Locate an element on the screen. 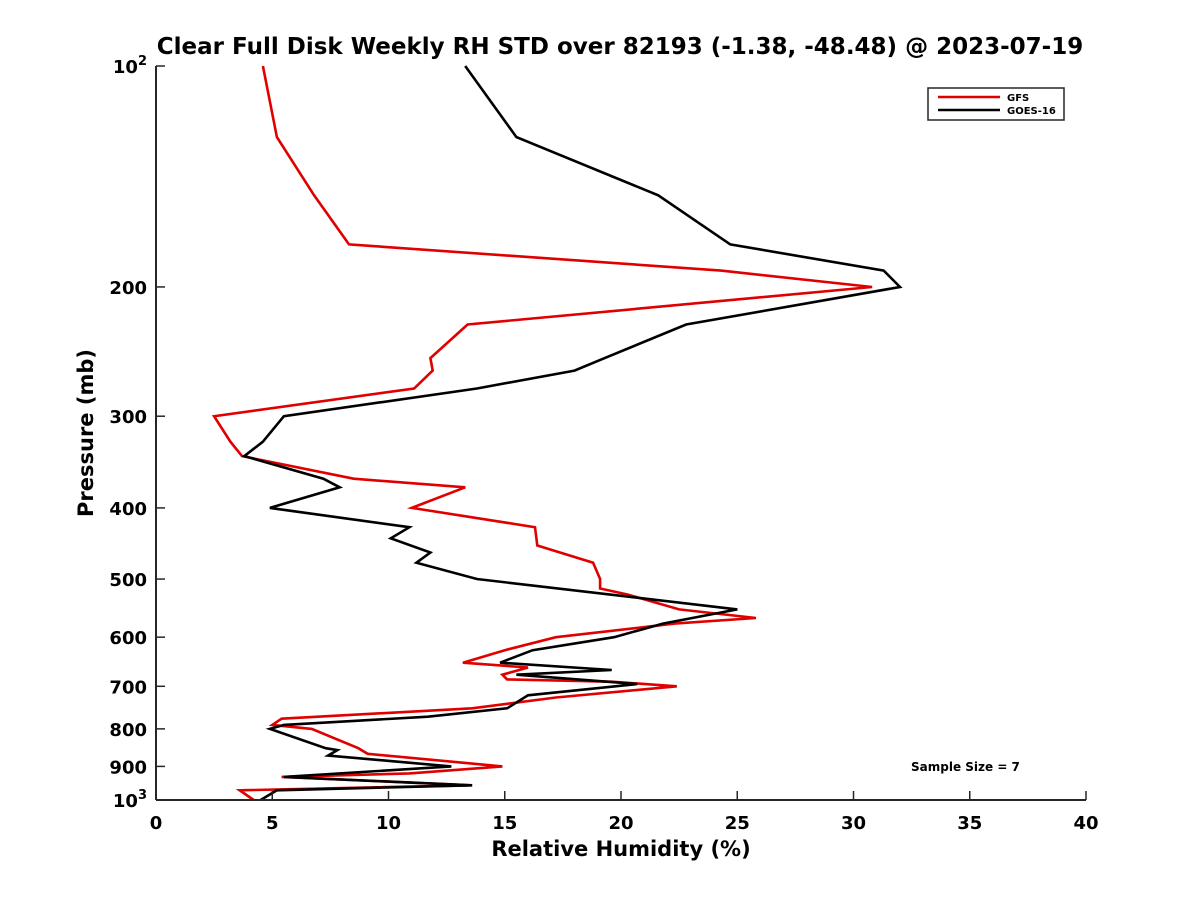 The height and width of the screenshot is (900, 1200). x-tick-label: 10 is located at coordinates (388, 823).